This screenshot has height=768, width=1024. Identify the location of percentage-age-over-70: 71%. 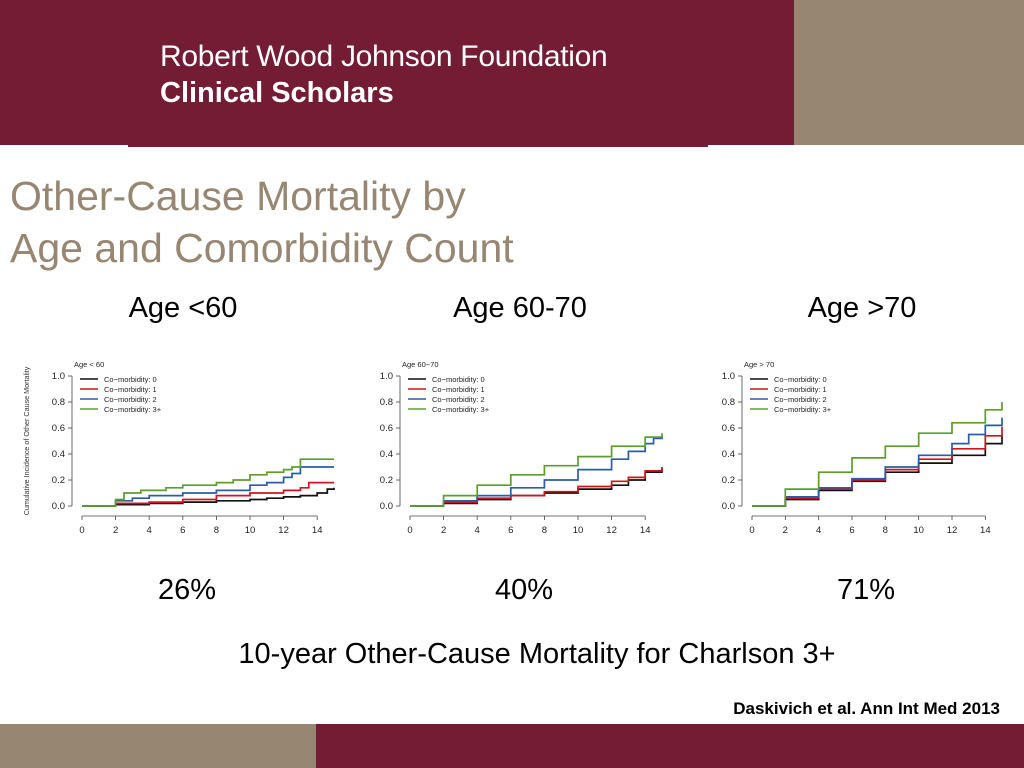
(866, 590).